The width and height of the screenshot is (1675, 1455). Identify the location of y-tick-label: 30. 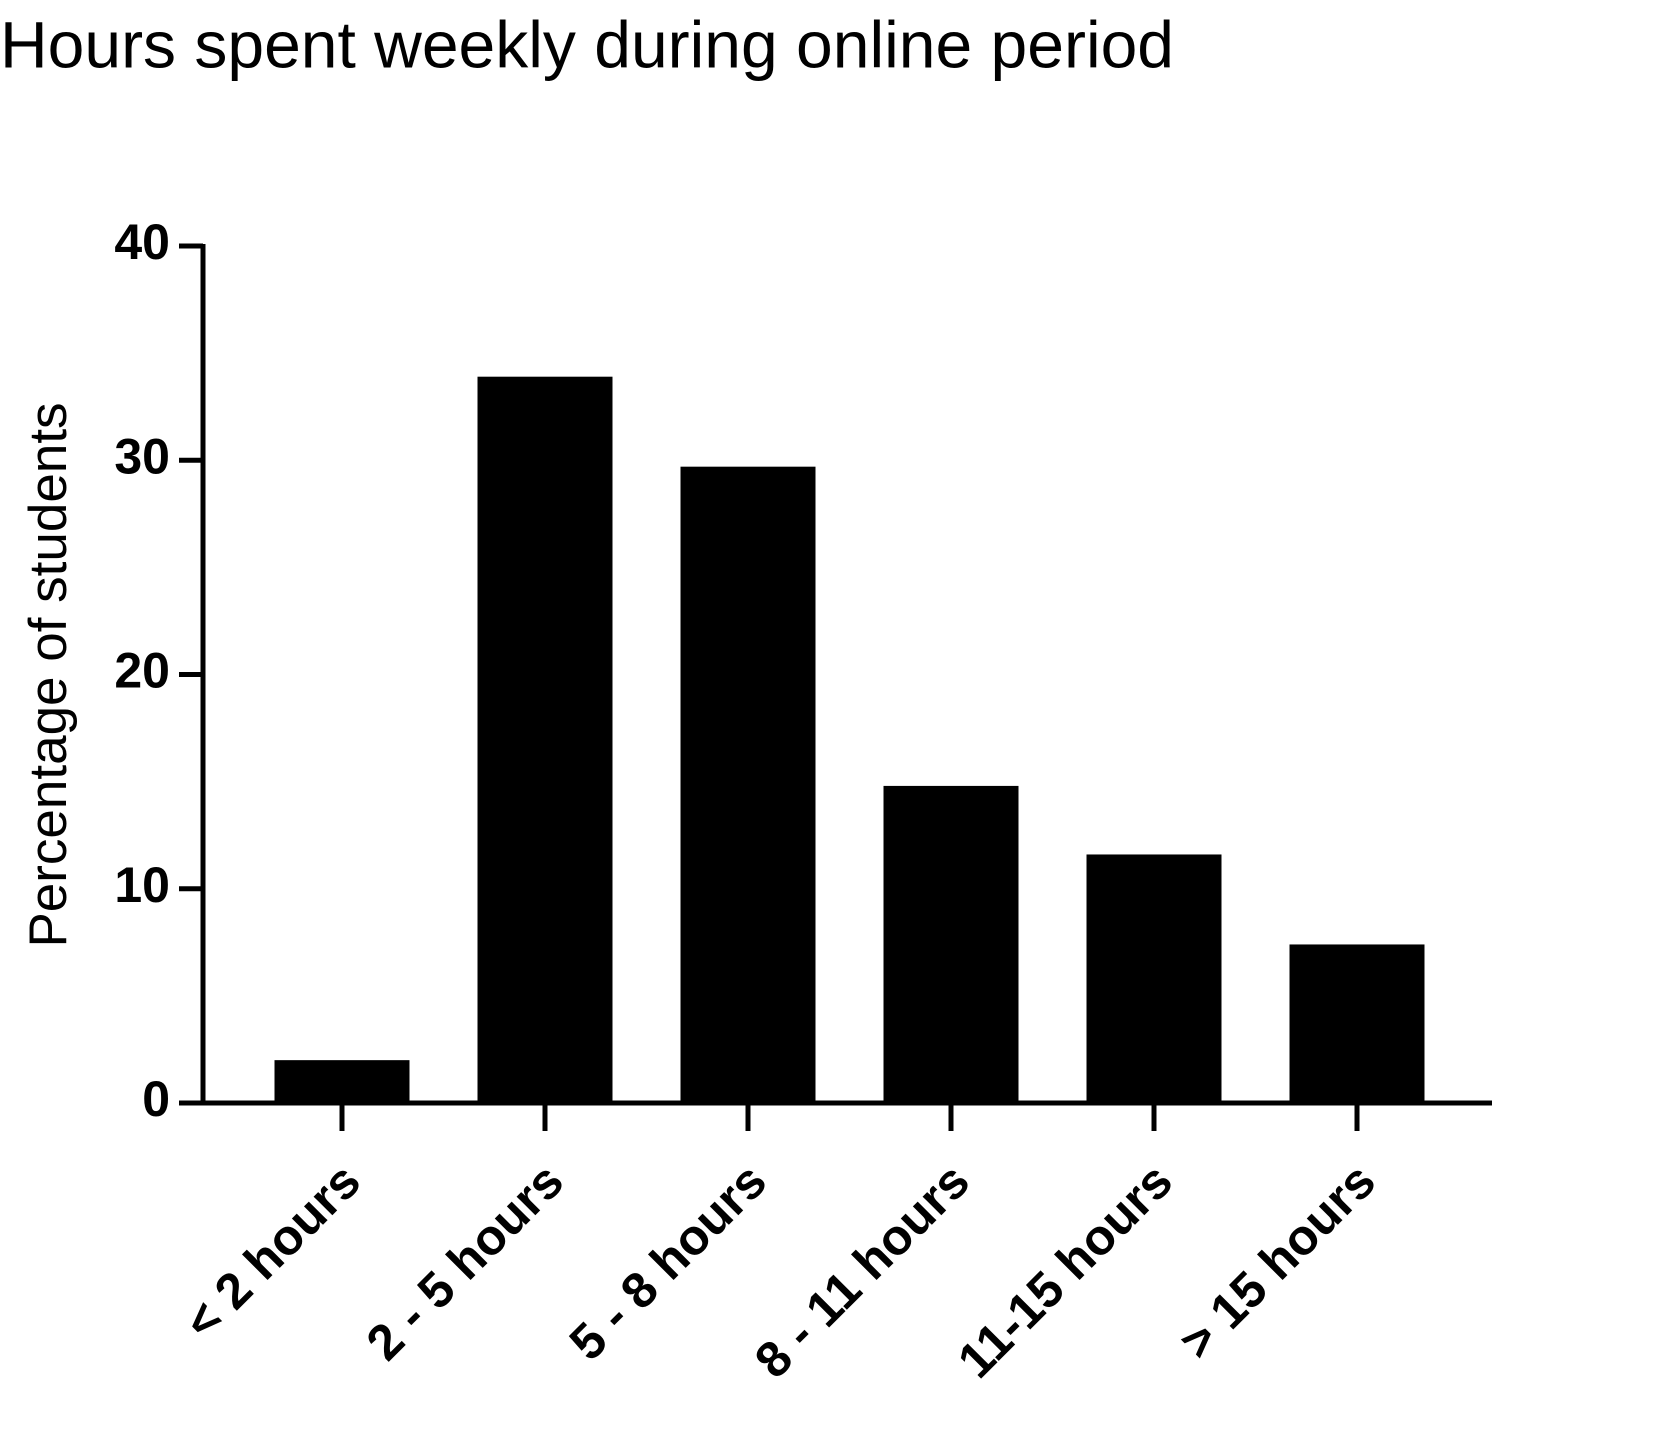
(142, 456).